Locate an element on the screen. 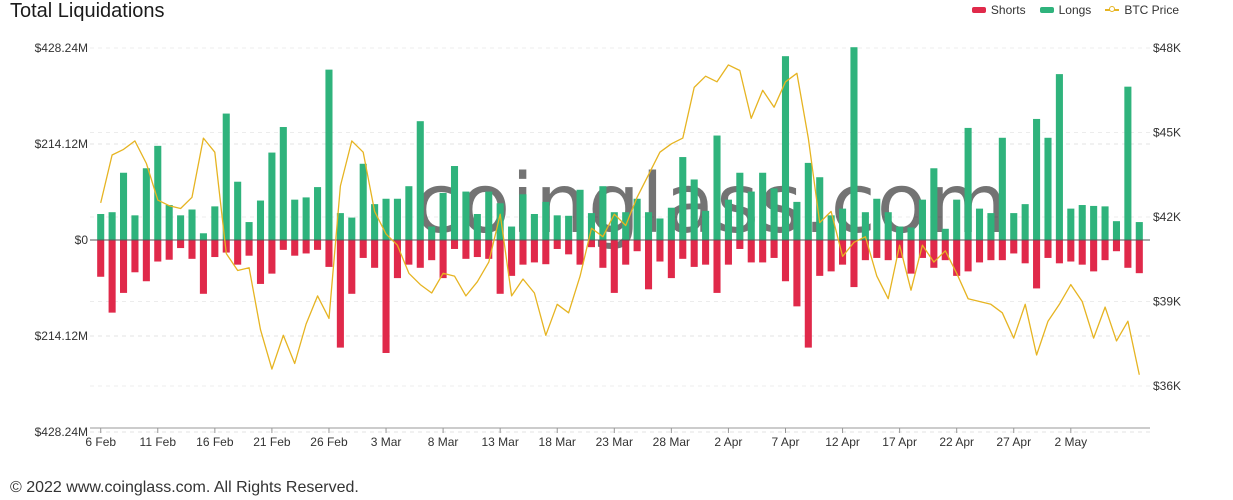 The width and height of the screenshot is (1233, 500). legend-item-shorts: Shorts is located at coordinates (998, 10).